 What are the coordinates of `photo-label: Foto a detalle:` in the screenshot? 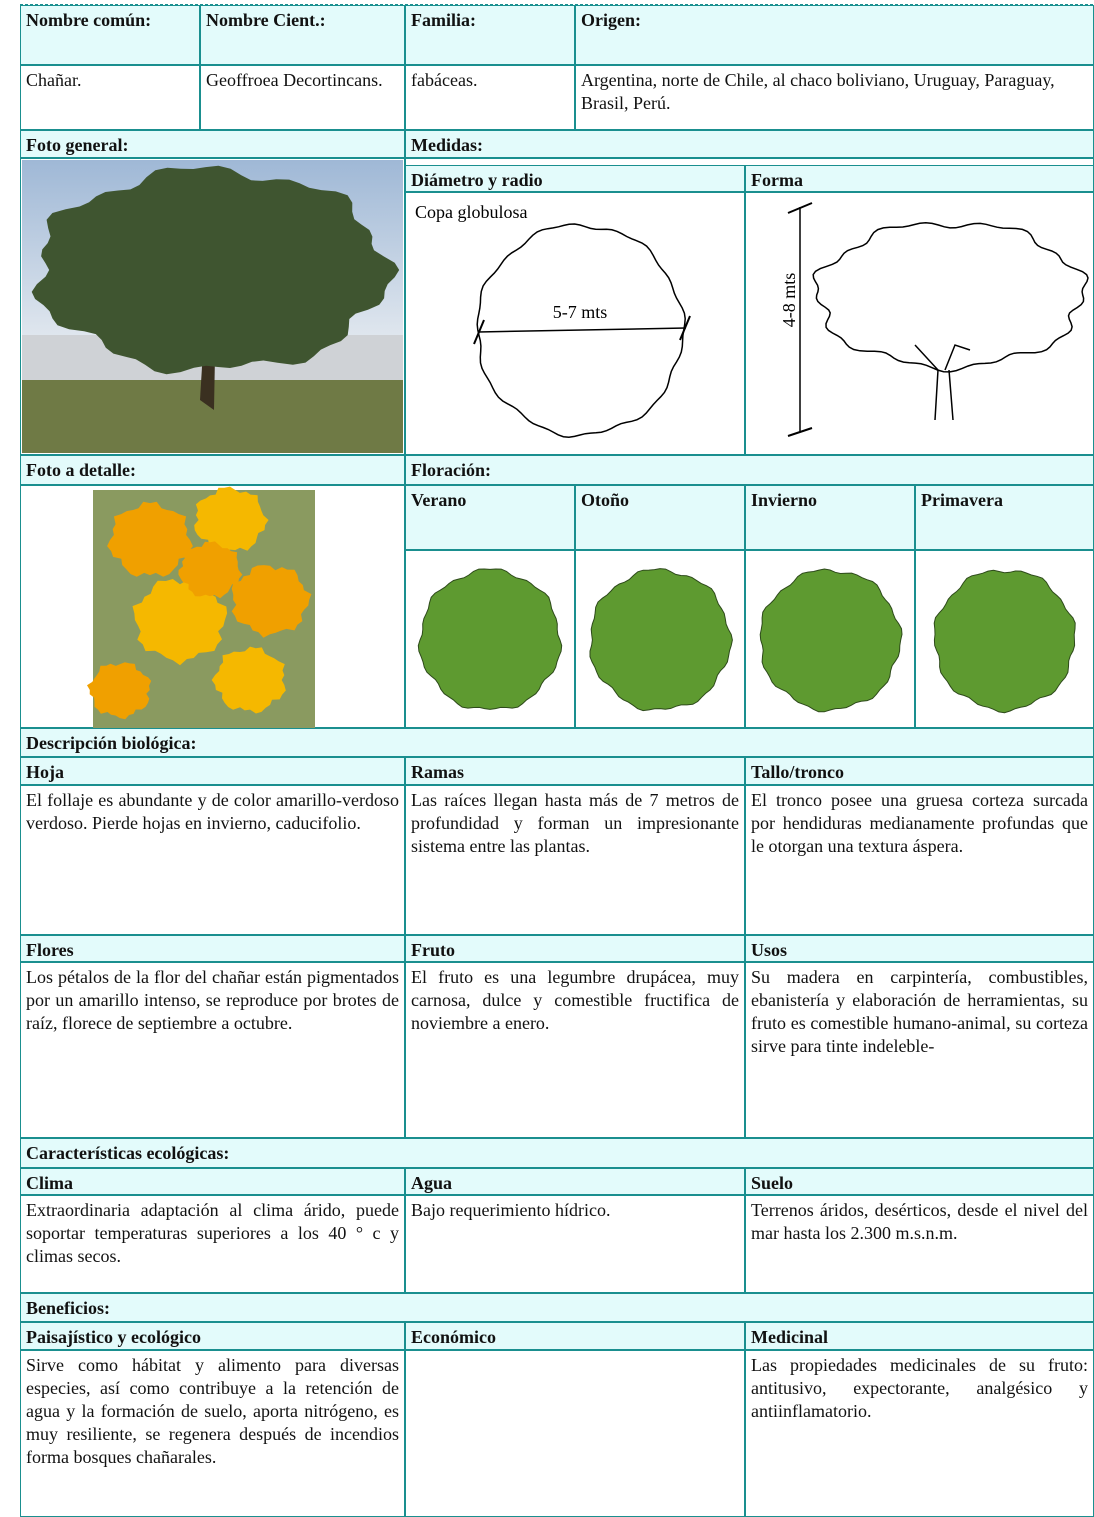 It's located at (212, 470).